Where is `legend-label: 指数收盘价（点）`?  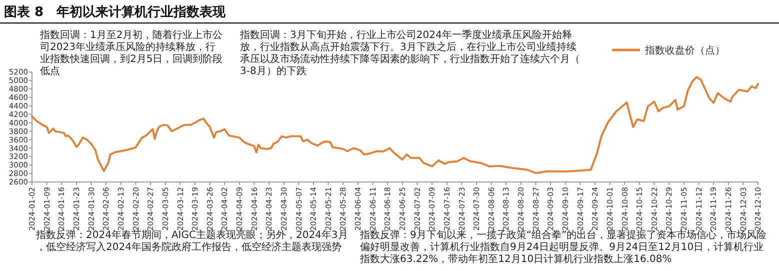
legend-label: 指数收盘价（点） is located at coordinates (684, 50).